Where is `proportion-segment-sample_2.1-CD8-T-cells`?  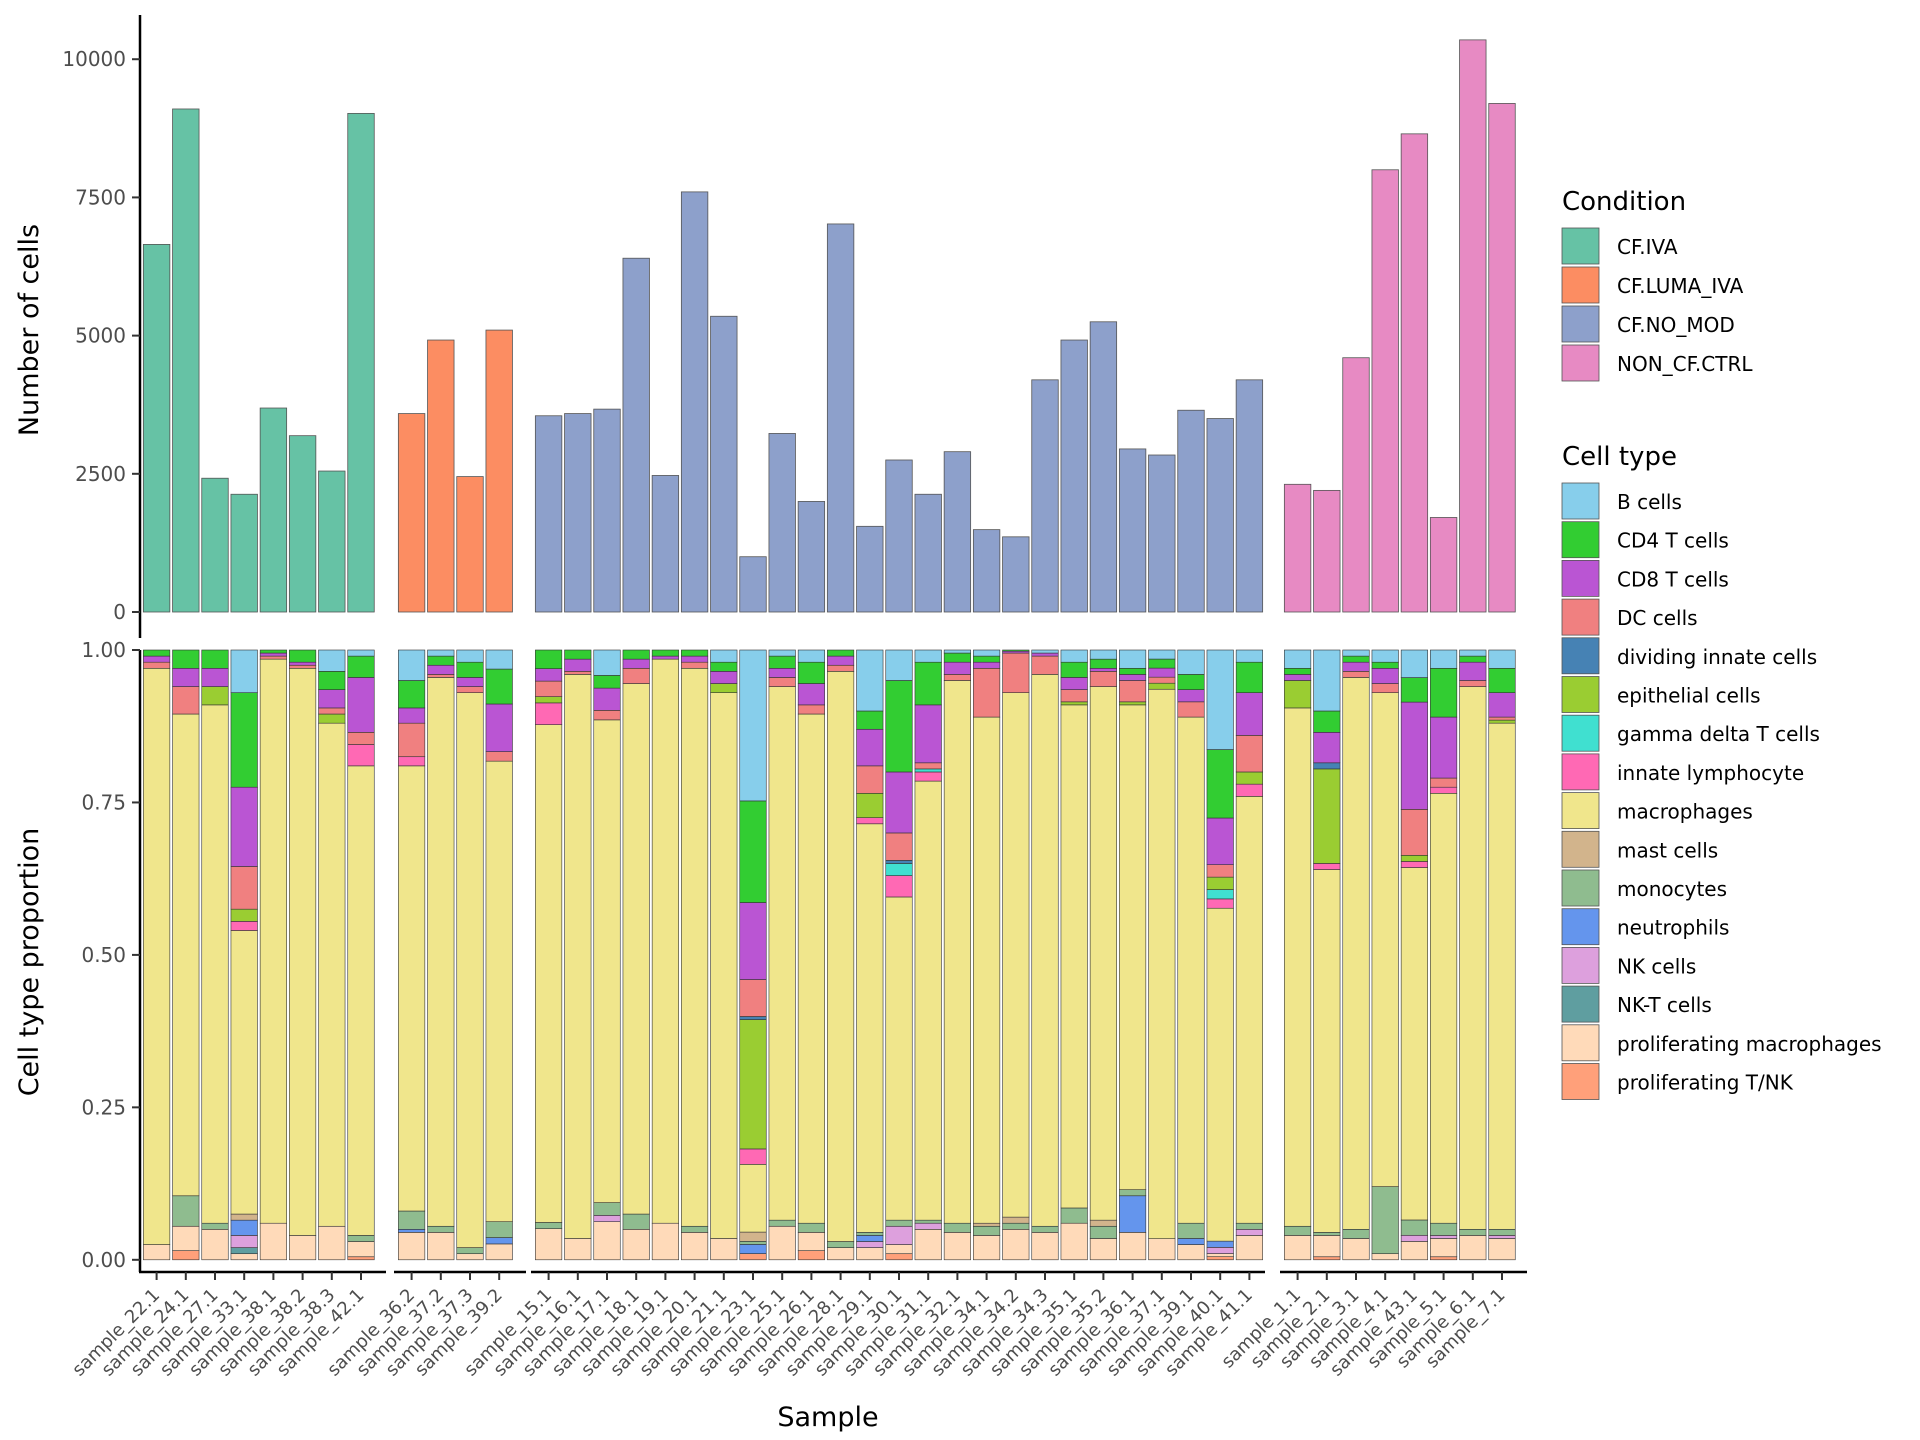
proportion-segment-sample_2.1-CD8-T-cells is located at coordinates (1327, 748).